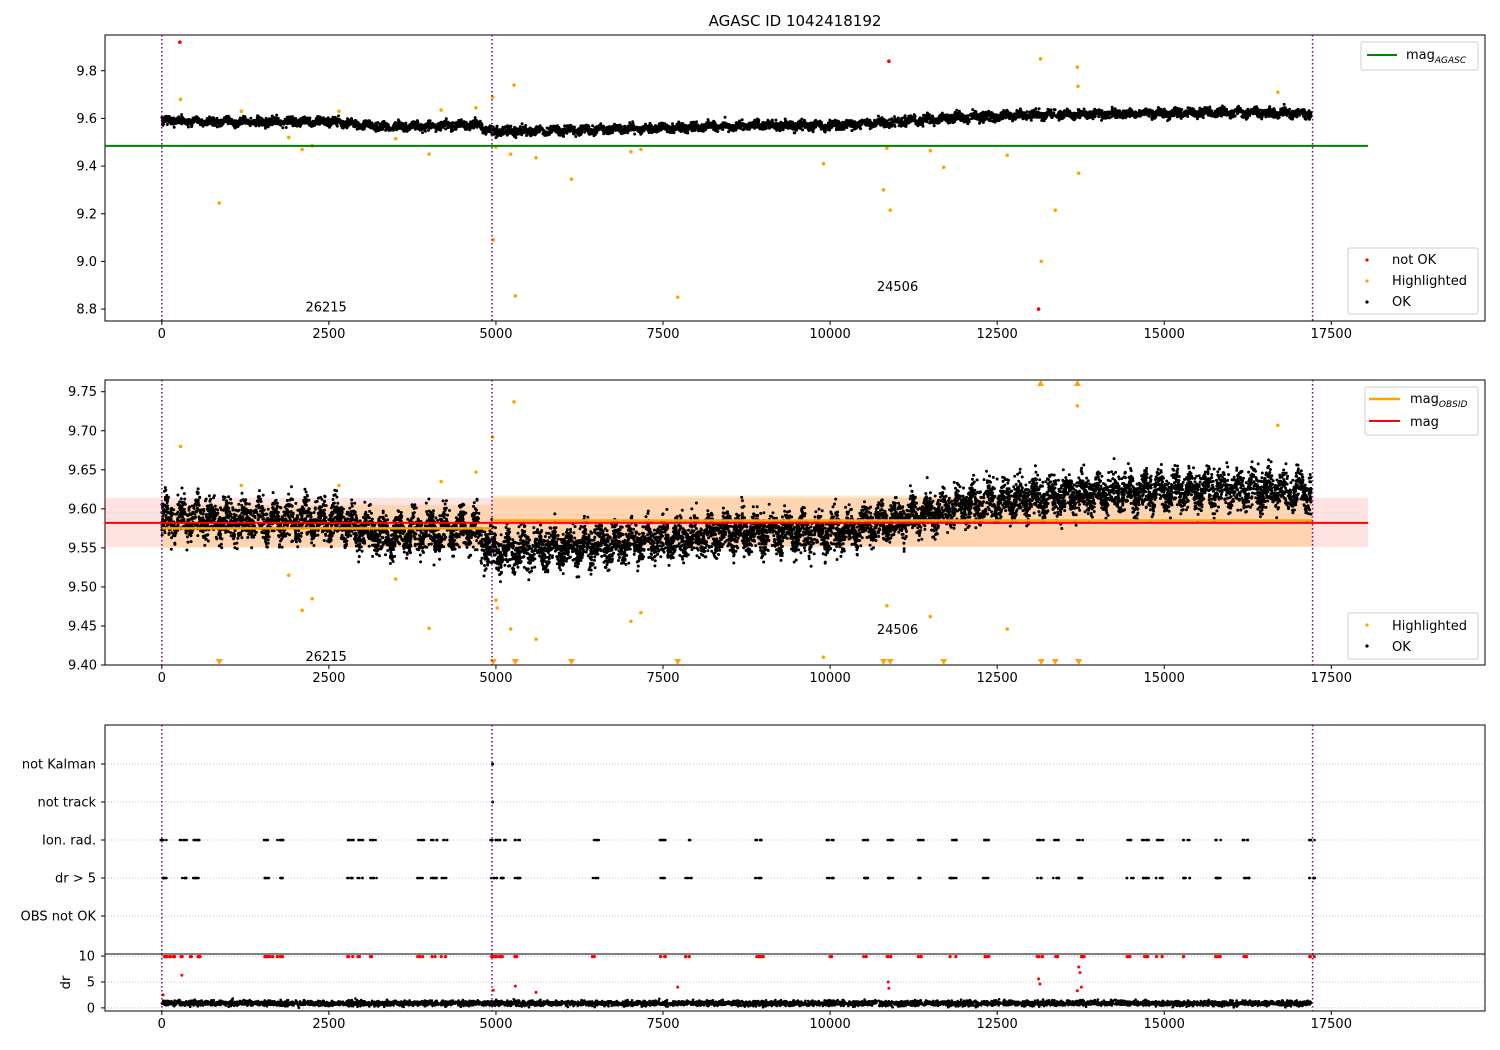 This screenshot has width=1500, height=1050. Describe the element at coordinates (1164, 334) in the screenshot. I see `x-tick-label: 15000` at that location.